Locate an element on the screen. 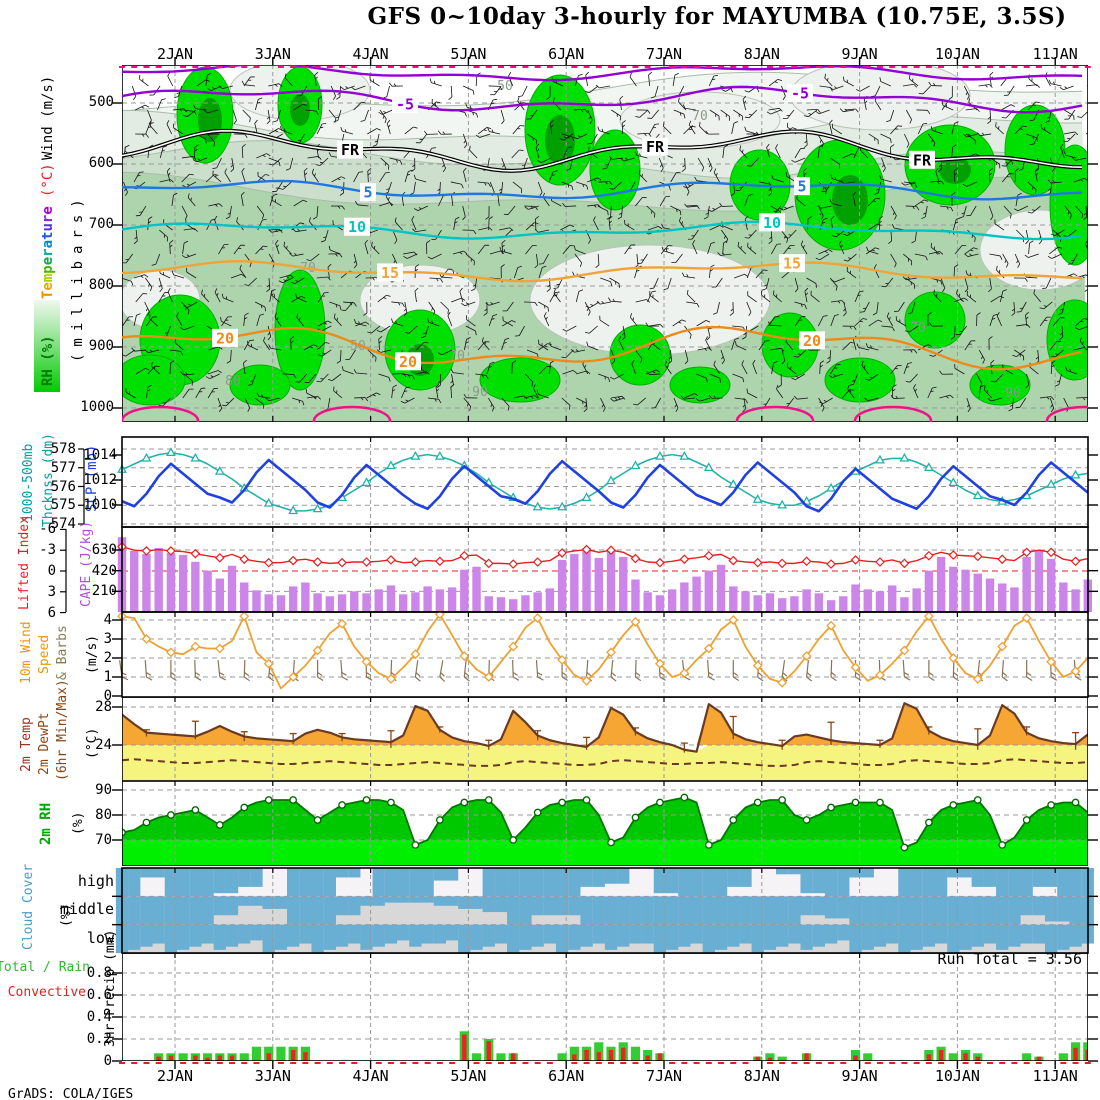  wind10m-label-2: Speed is located at coordinates (44, 654).